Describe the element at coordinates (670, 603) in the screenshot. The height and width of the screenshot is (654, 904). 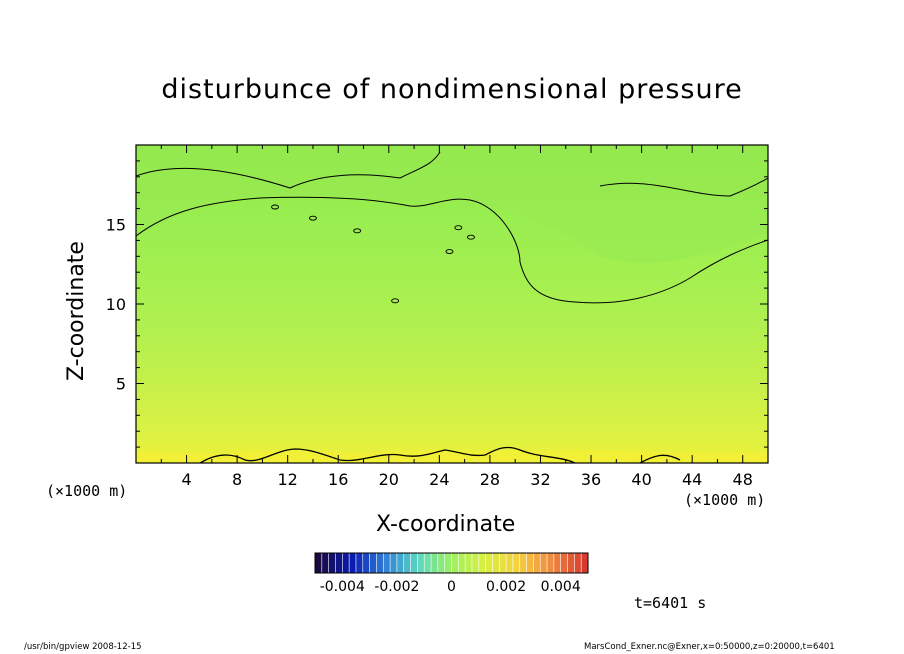
I see `time-label: t=6401 s` at that location.